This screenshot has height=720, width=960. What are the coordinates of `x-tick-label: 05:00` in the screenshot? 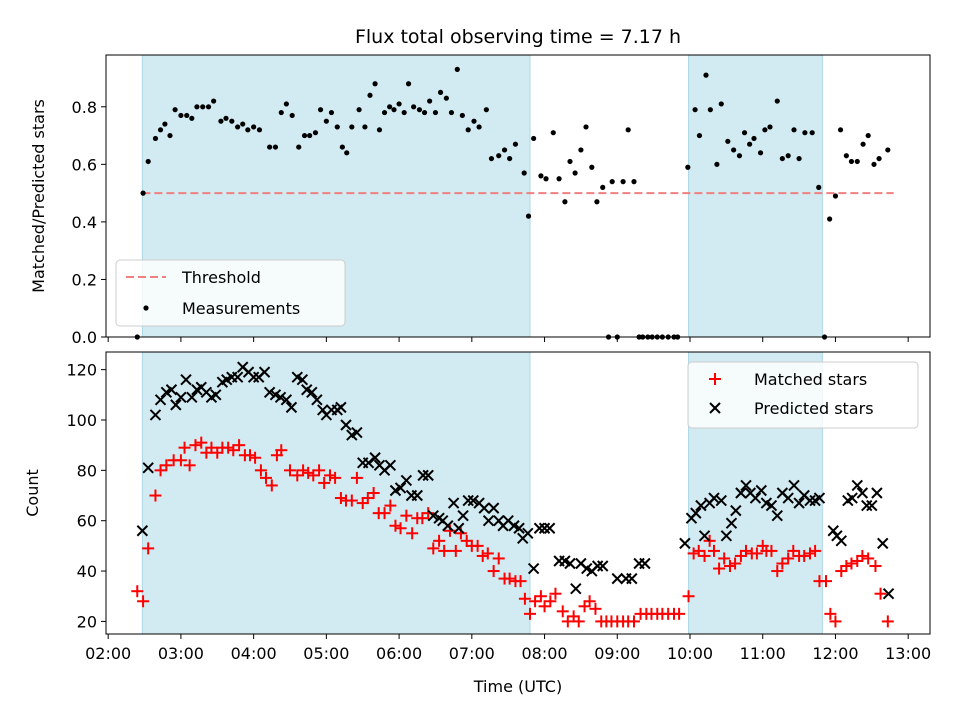 It's located at (326, 653).